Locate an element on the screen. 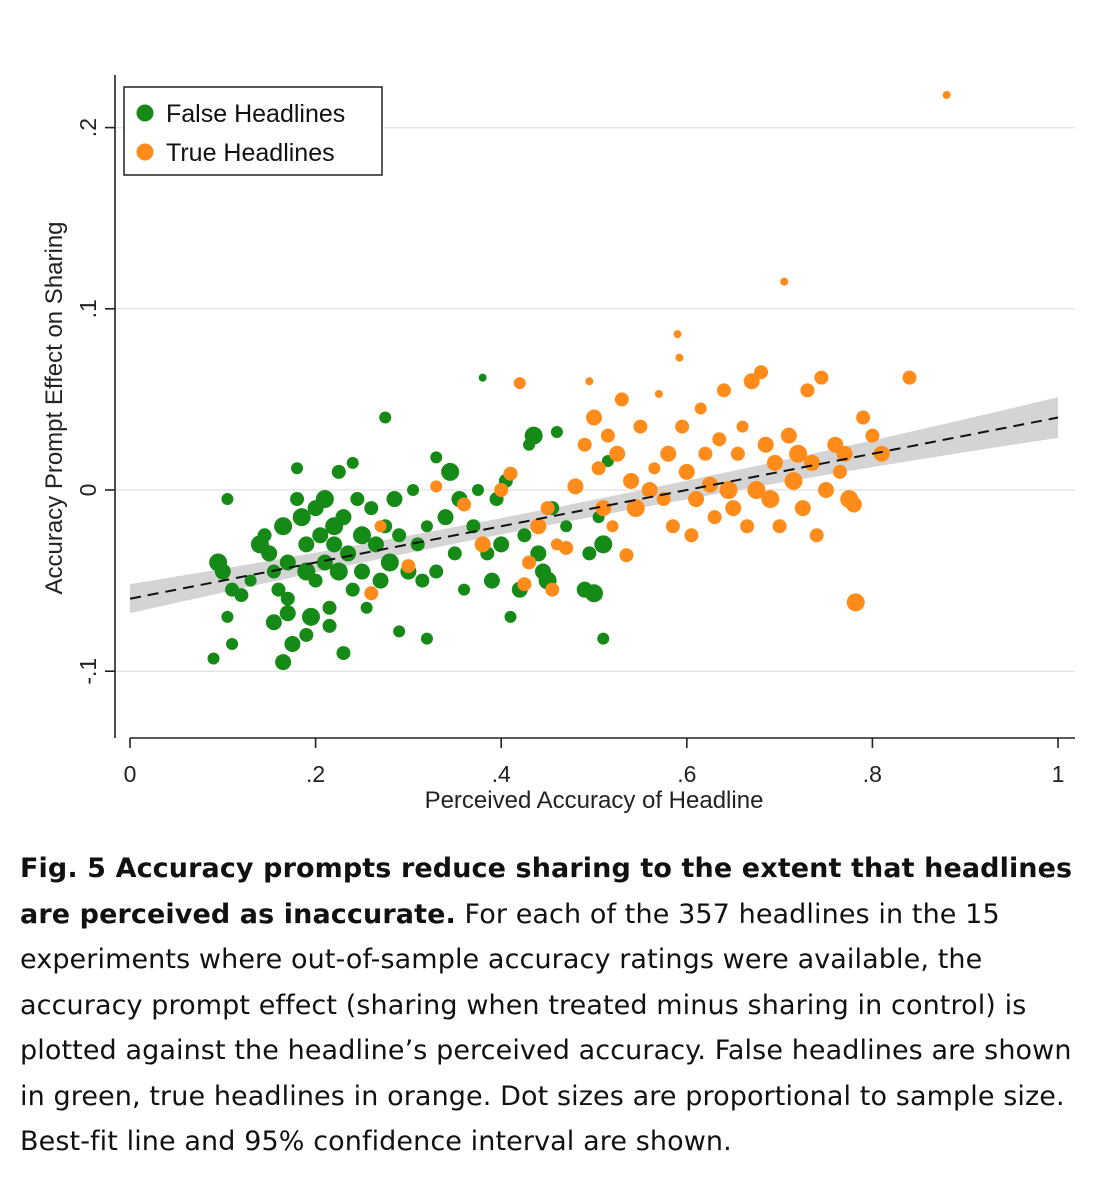 This screenshot has height=1200, width=1112. y-axis-title: Accuracy Prompt Effect on Sharing is located at coordinates (54, 407).